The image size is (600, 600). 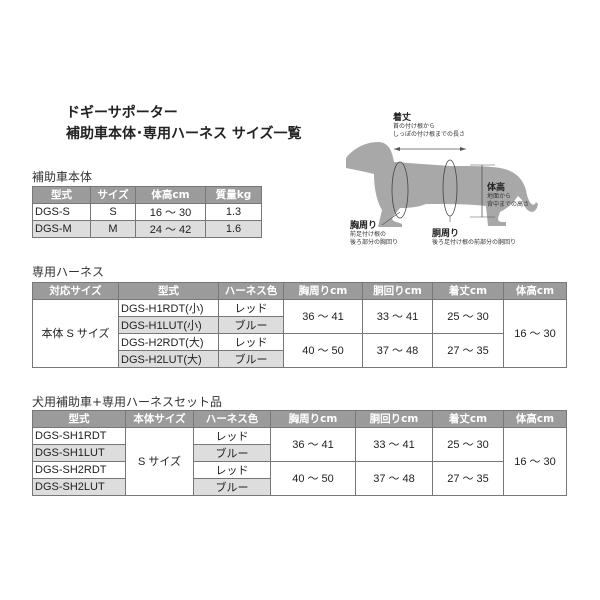 I want to click on table-row: DGS-H2RDT(大) レッド 40 ～ 50 37 ～ 48 27 ～ 35, so click(x=300, y=350).